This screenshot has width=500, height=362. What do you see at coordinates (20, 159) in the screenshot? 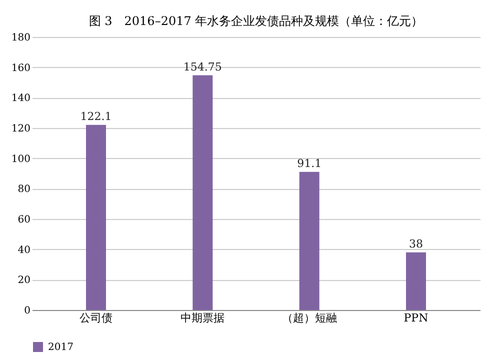
I see `y-tick-label: 100` at bounding box center [20, 159].